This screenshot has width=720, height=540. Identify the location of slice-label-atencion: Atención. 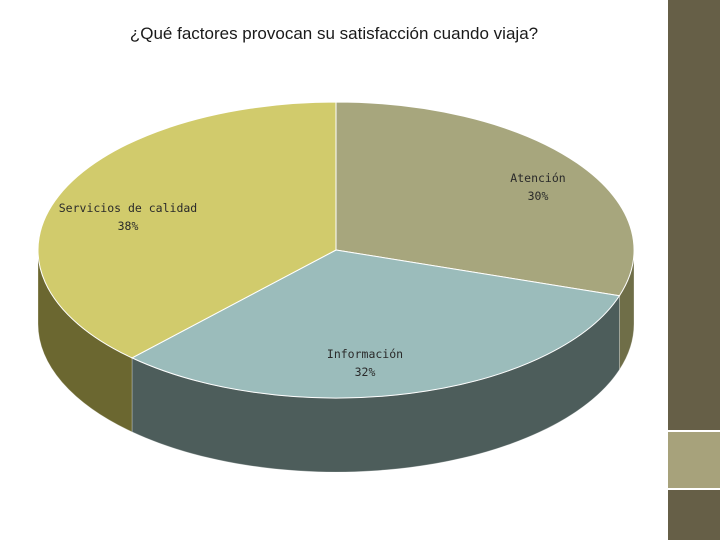
(537, 178).